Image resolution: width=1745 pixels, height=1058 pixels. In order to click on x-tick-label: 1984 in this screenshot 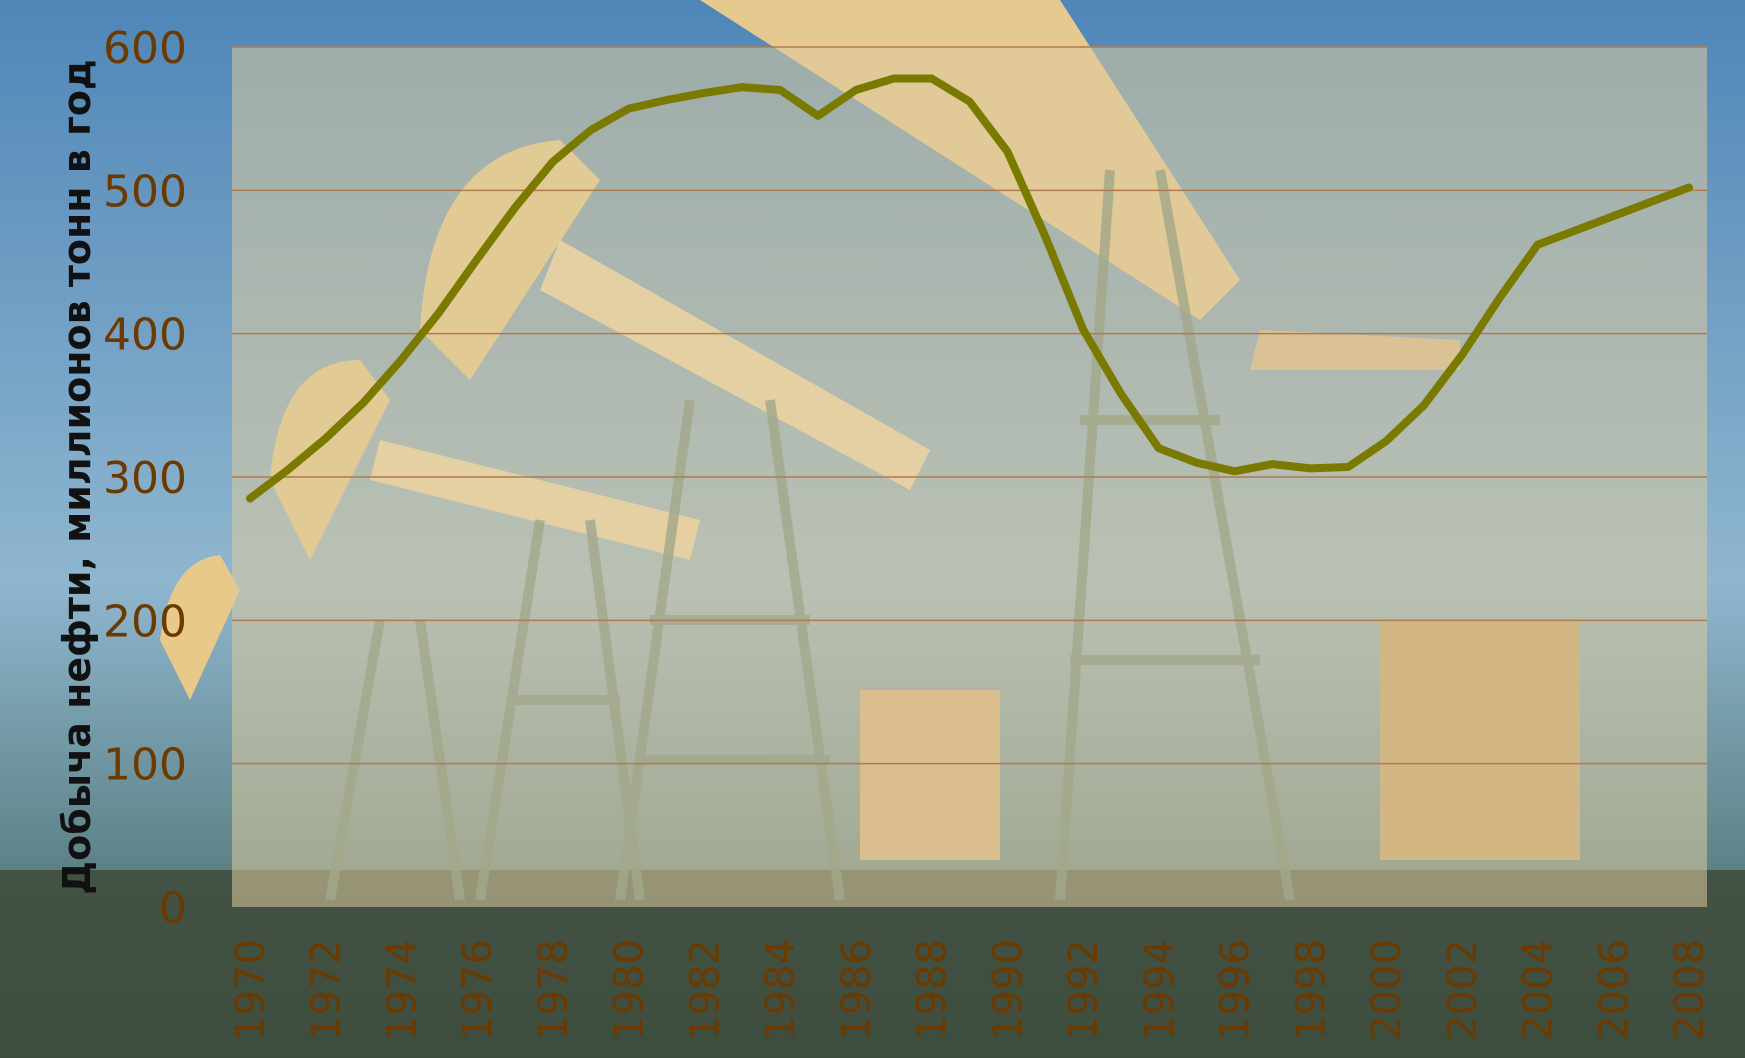, I will do `click(781, 990)`.